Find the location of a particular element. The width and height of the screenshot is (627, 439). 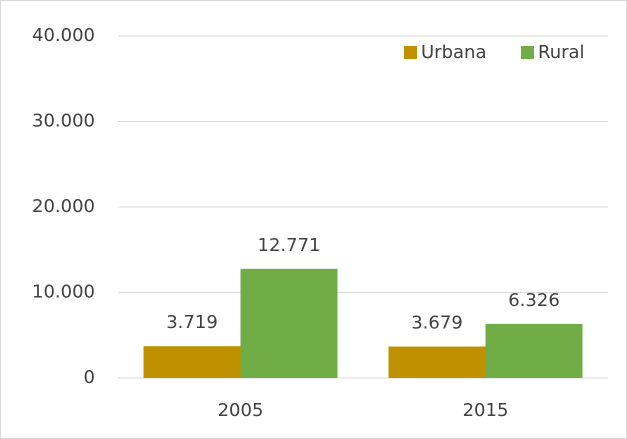

value-label: 6.326 is located at coordinates (534, 300).